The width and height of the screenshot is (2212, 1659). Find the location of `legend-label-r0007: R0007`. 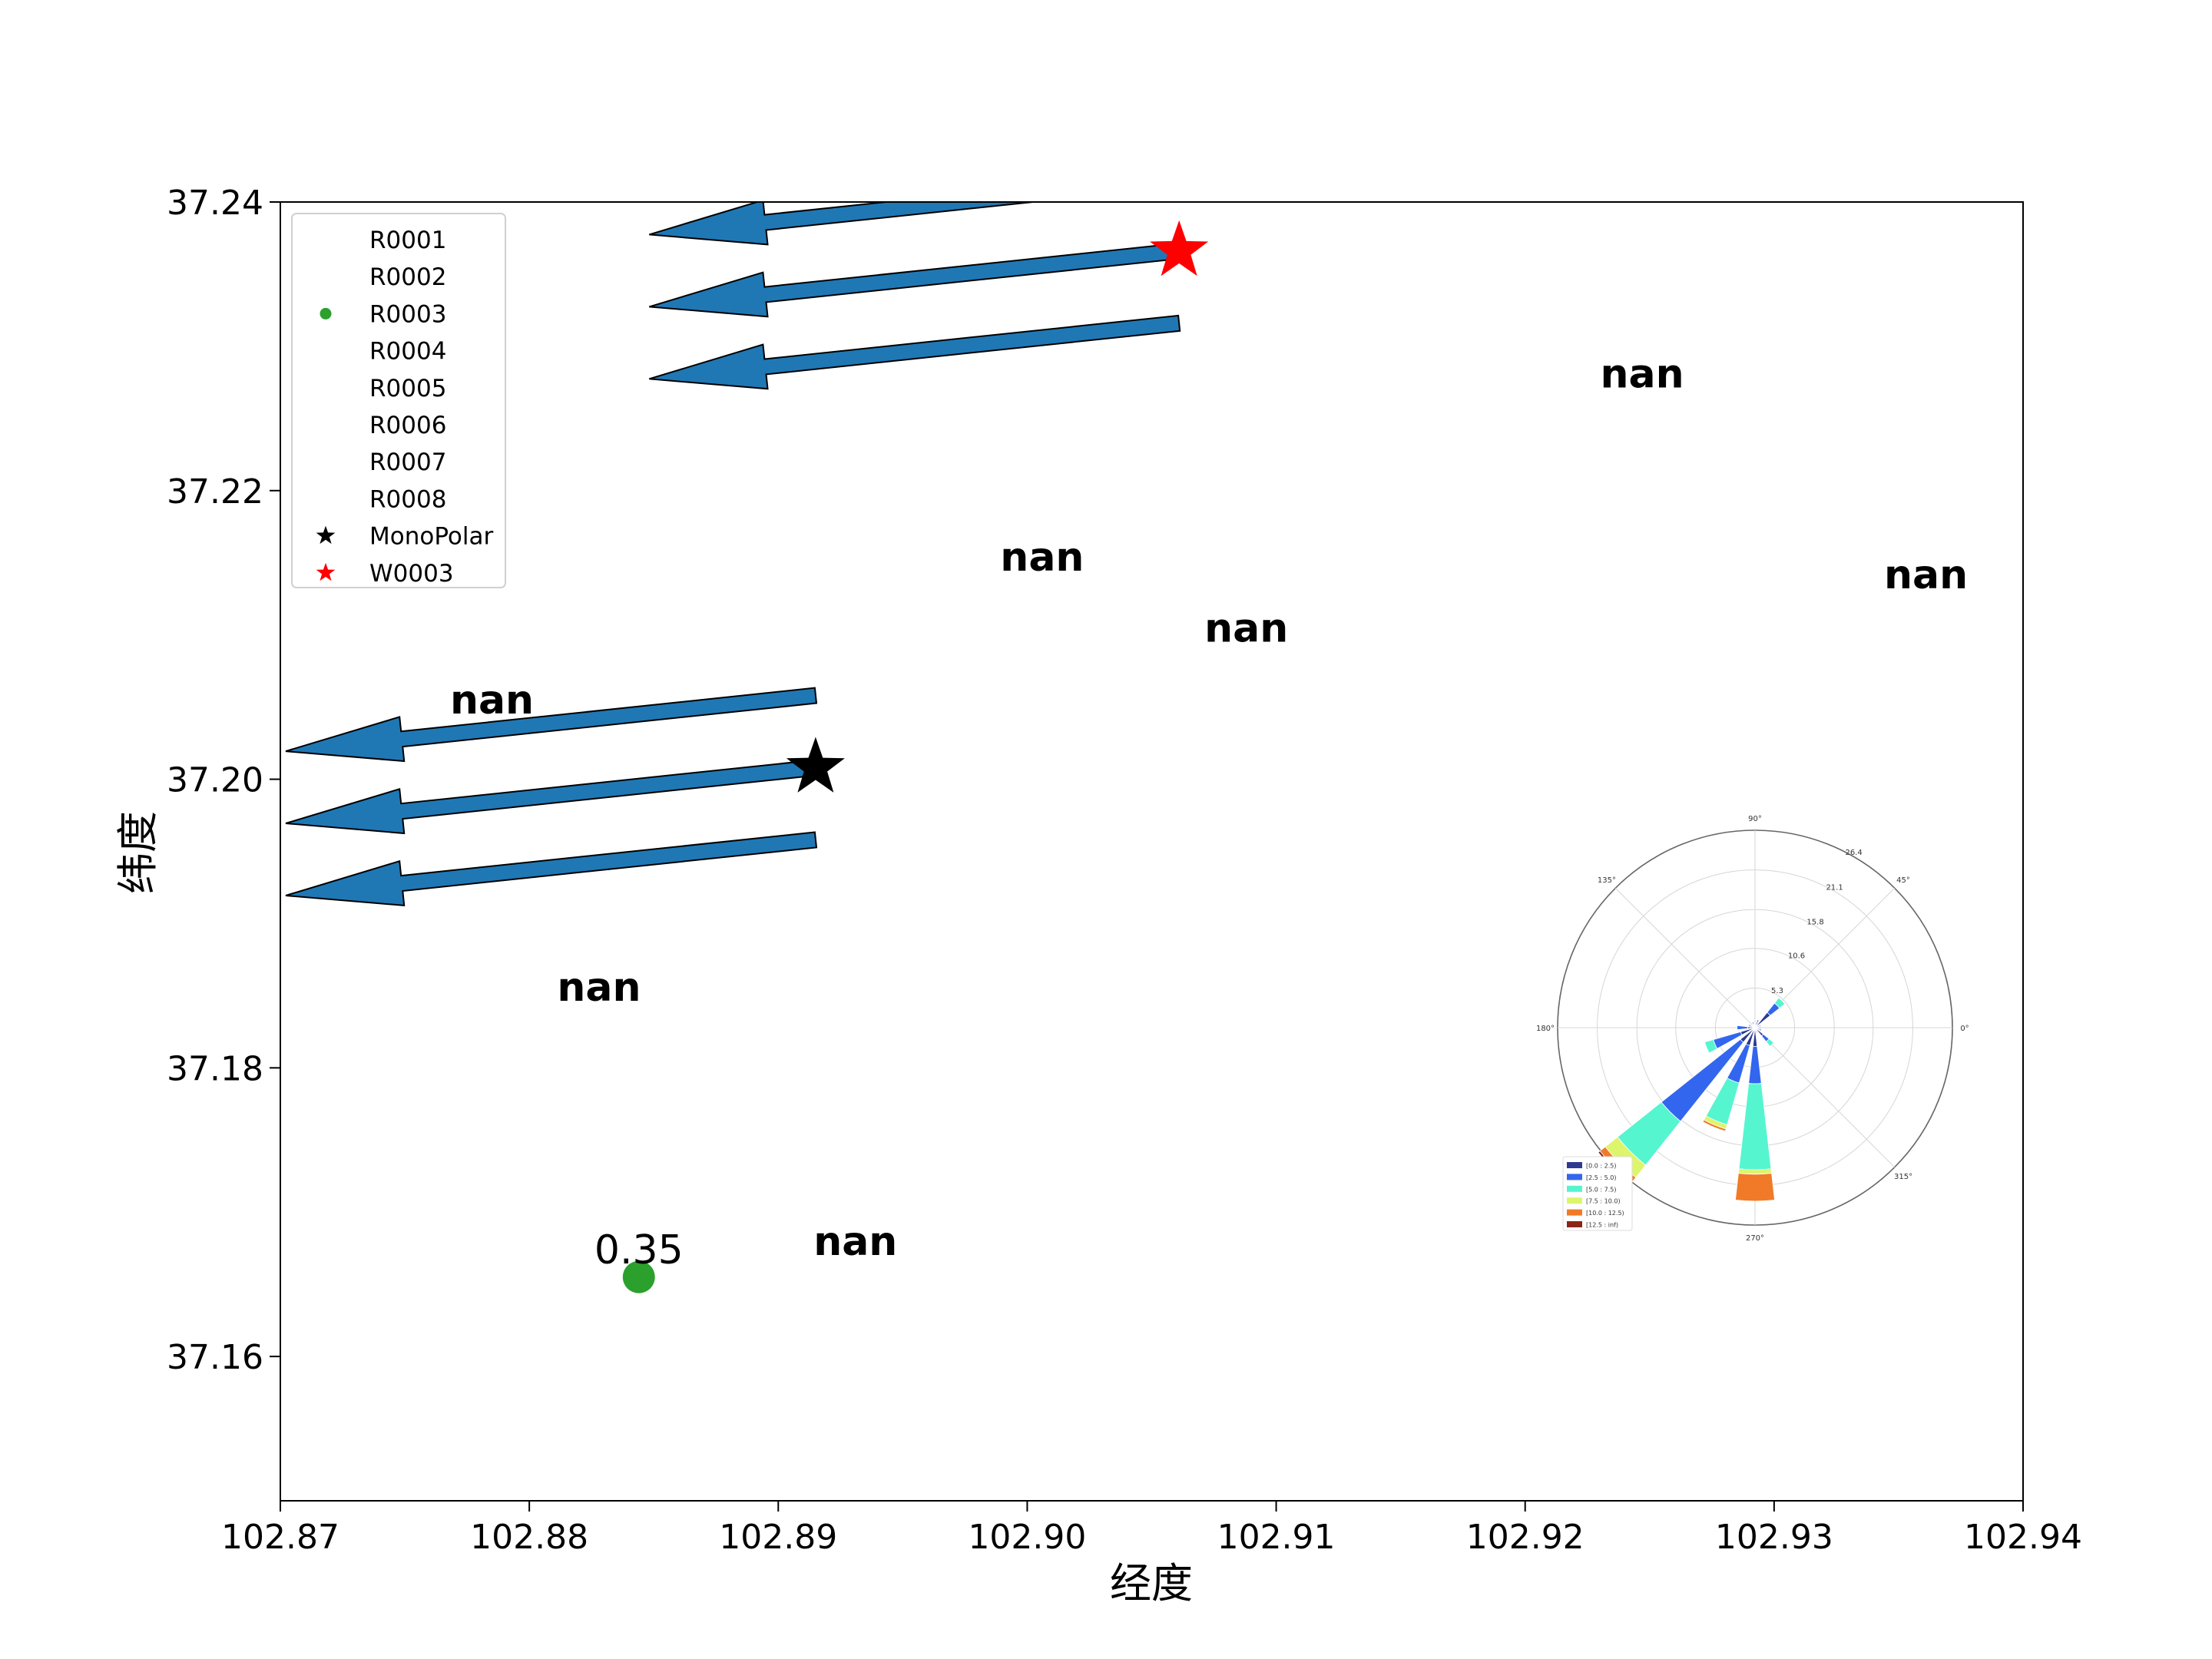

legend-label-r0007: R0007 is located at coordinates (407, 463).